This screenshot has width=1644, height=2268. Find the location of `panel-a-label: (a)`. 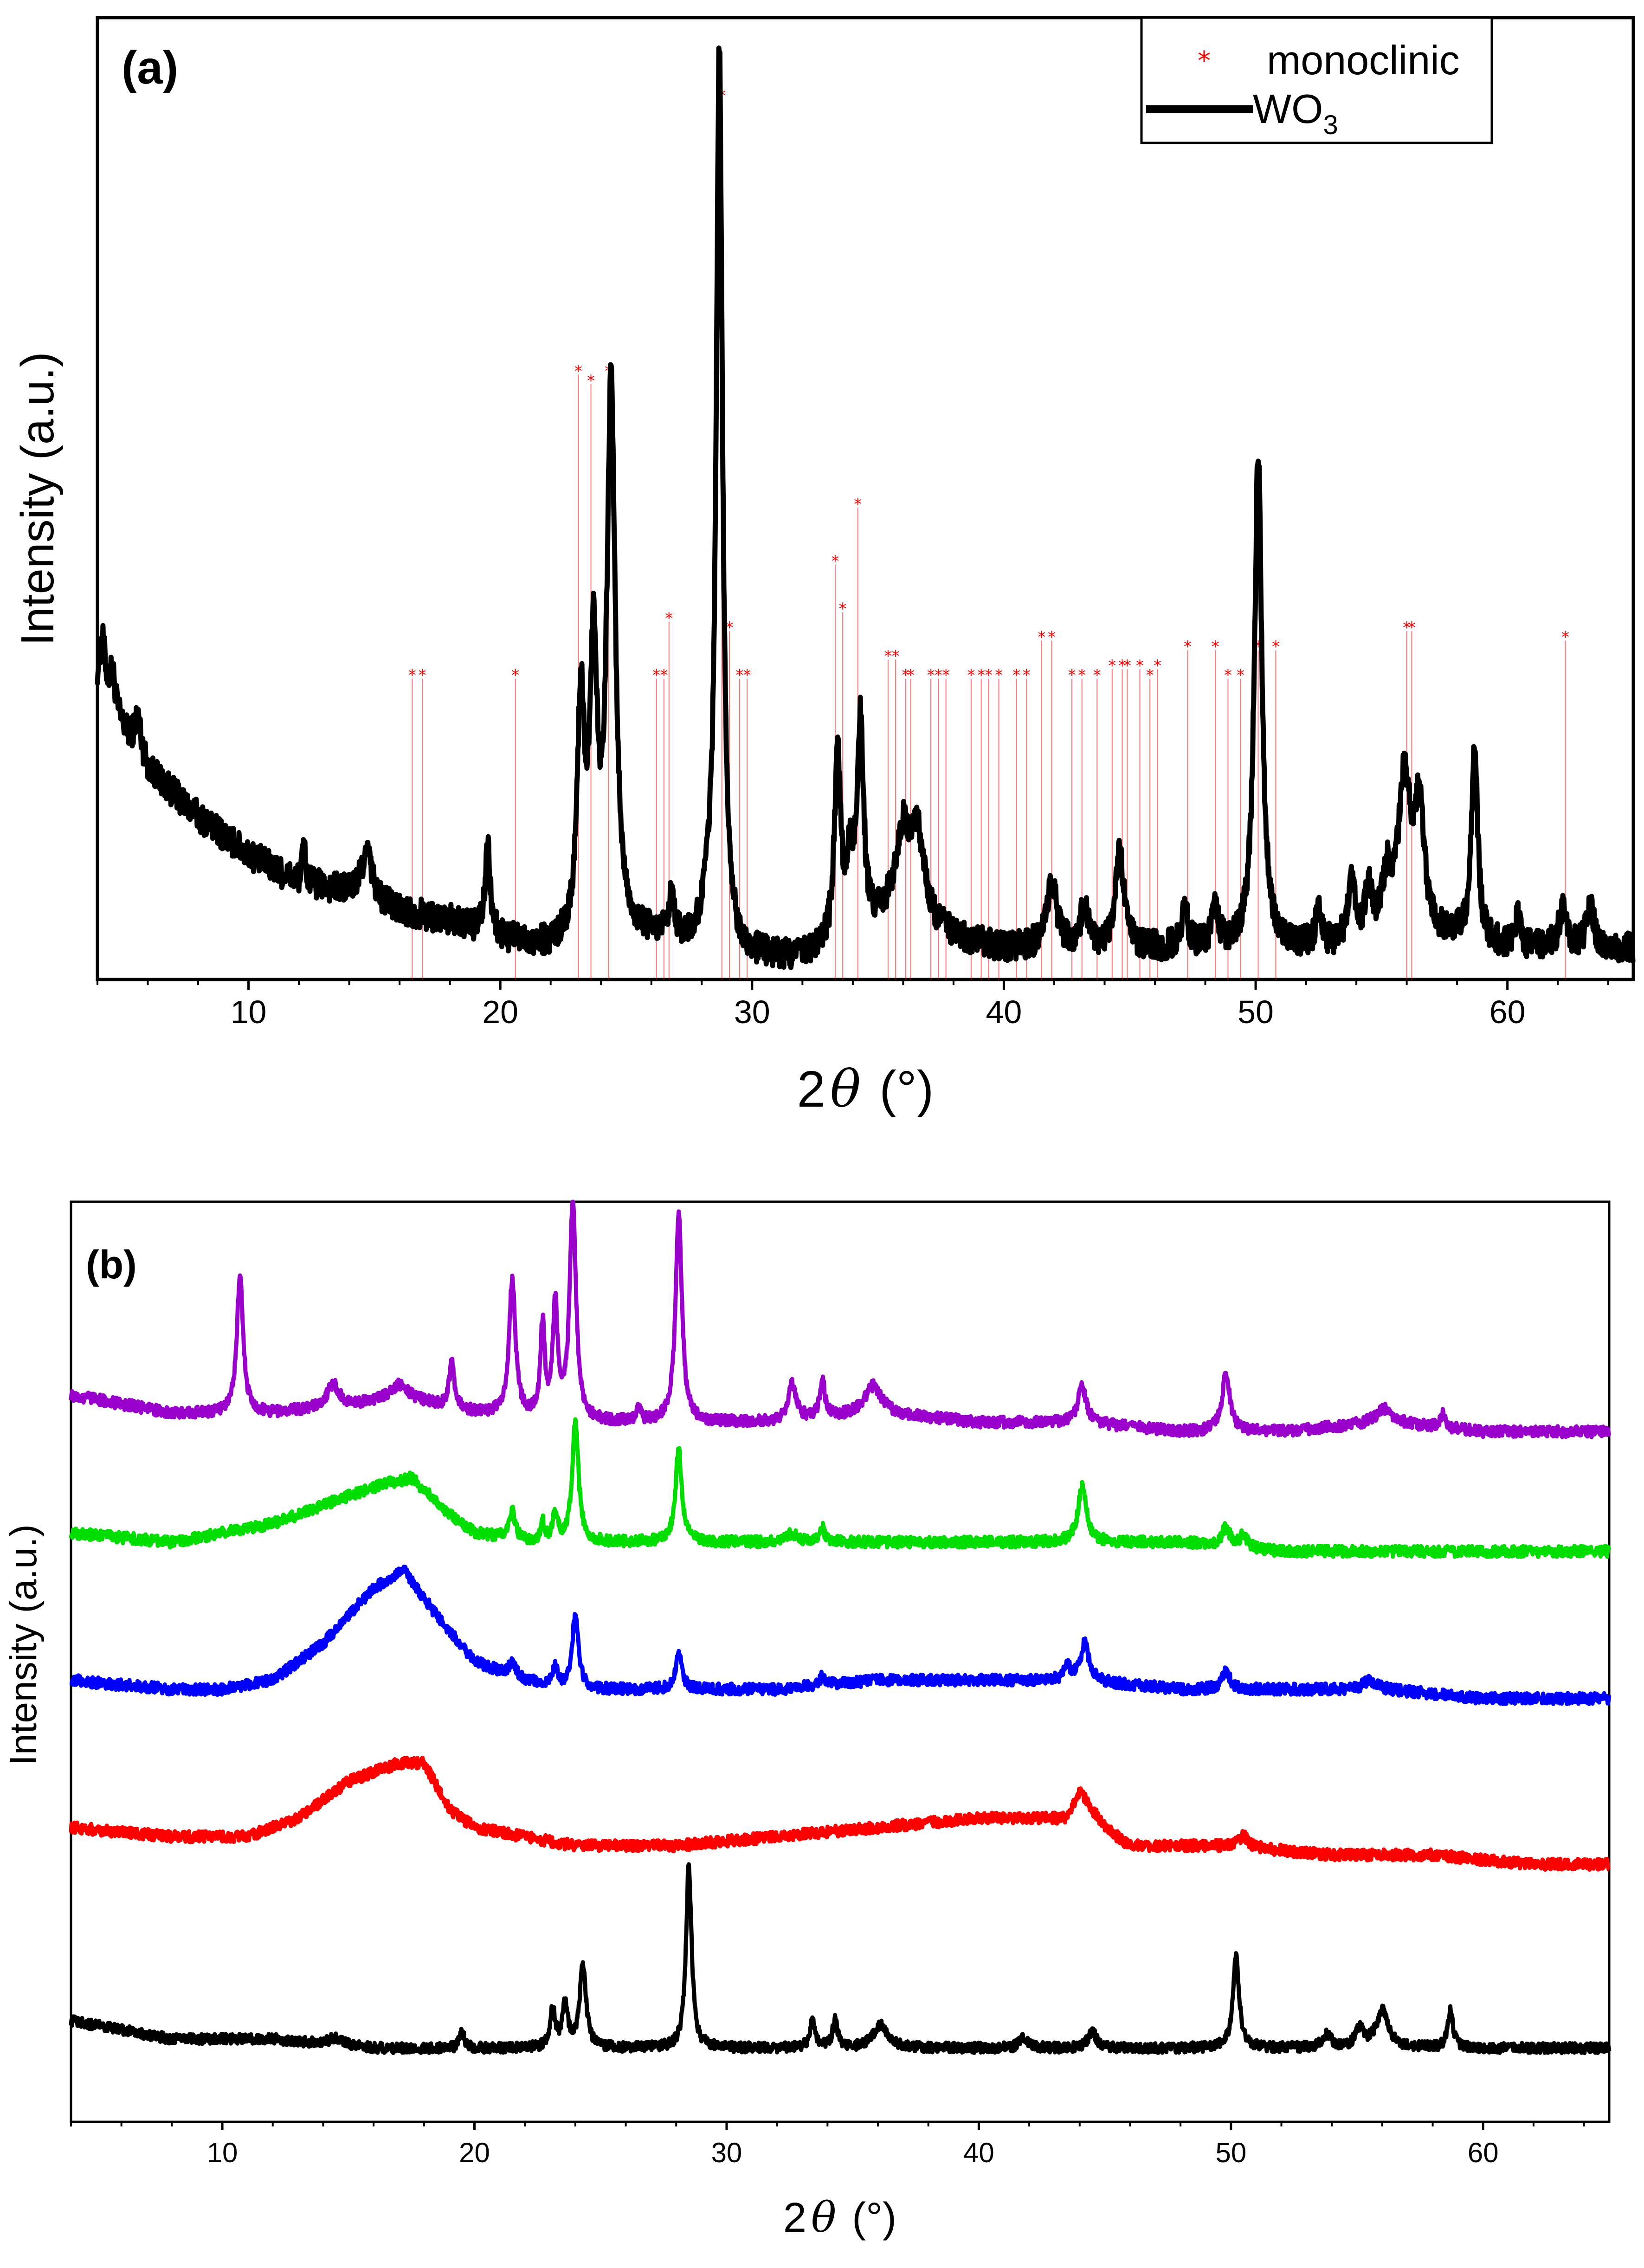

panel-a-label: (a) is located at coordinates (150, 68).